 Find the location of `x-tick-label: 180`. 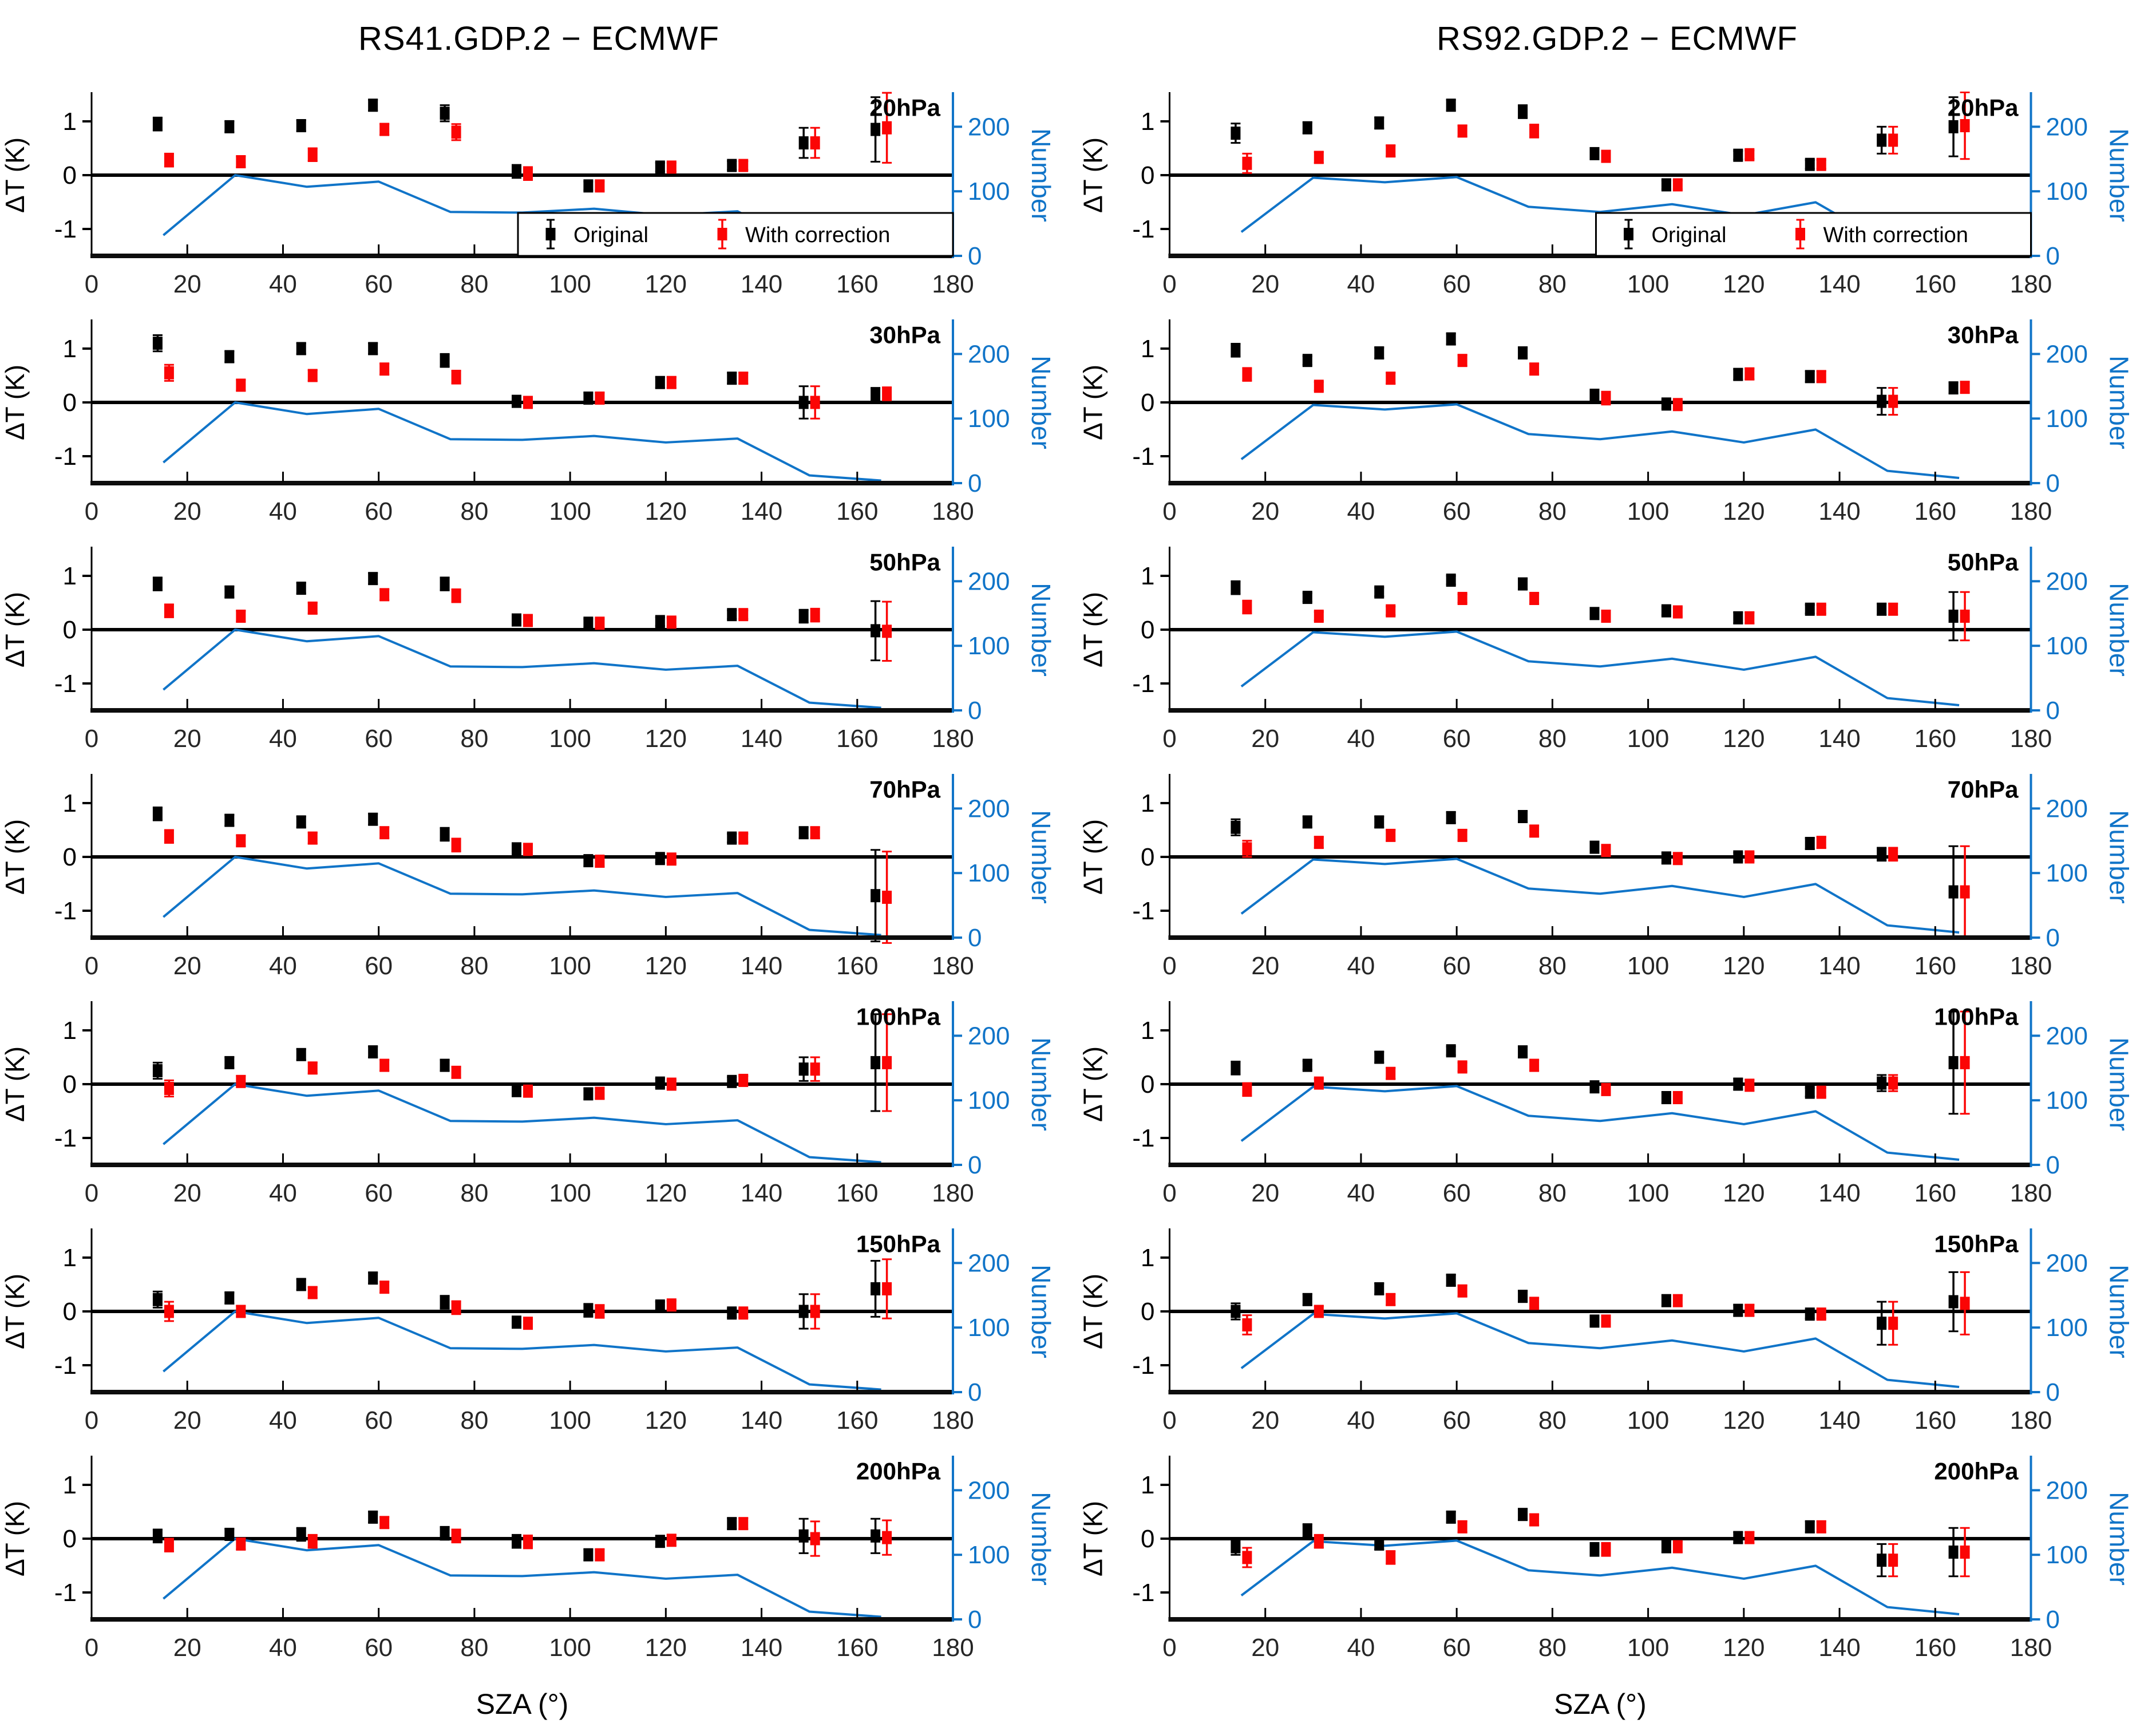

x-tick-label: 180 is located at coordinates (2031, 1420).